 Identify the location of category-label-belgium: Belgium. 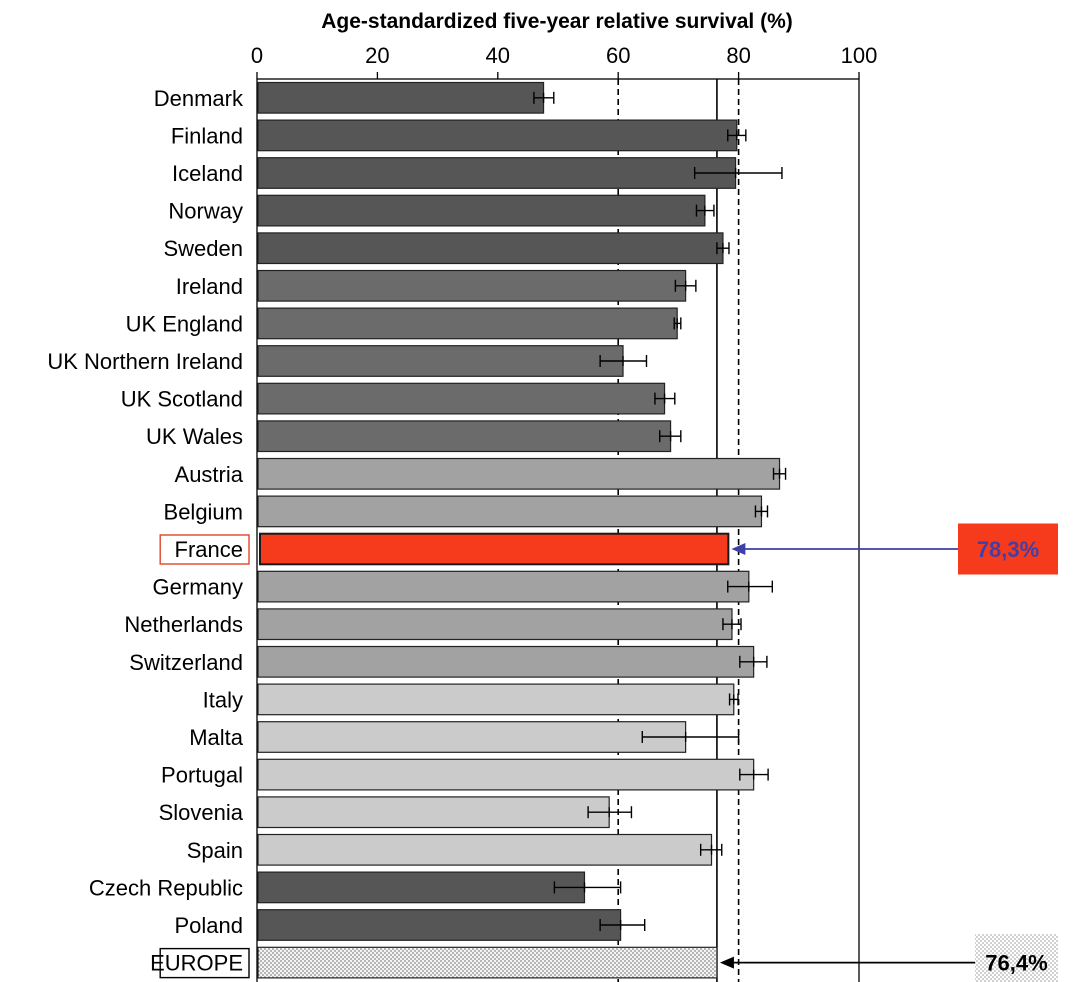
(203, 511).